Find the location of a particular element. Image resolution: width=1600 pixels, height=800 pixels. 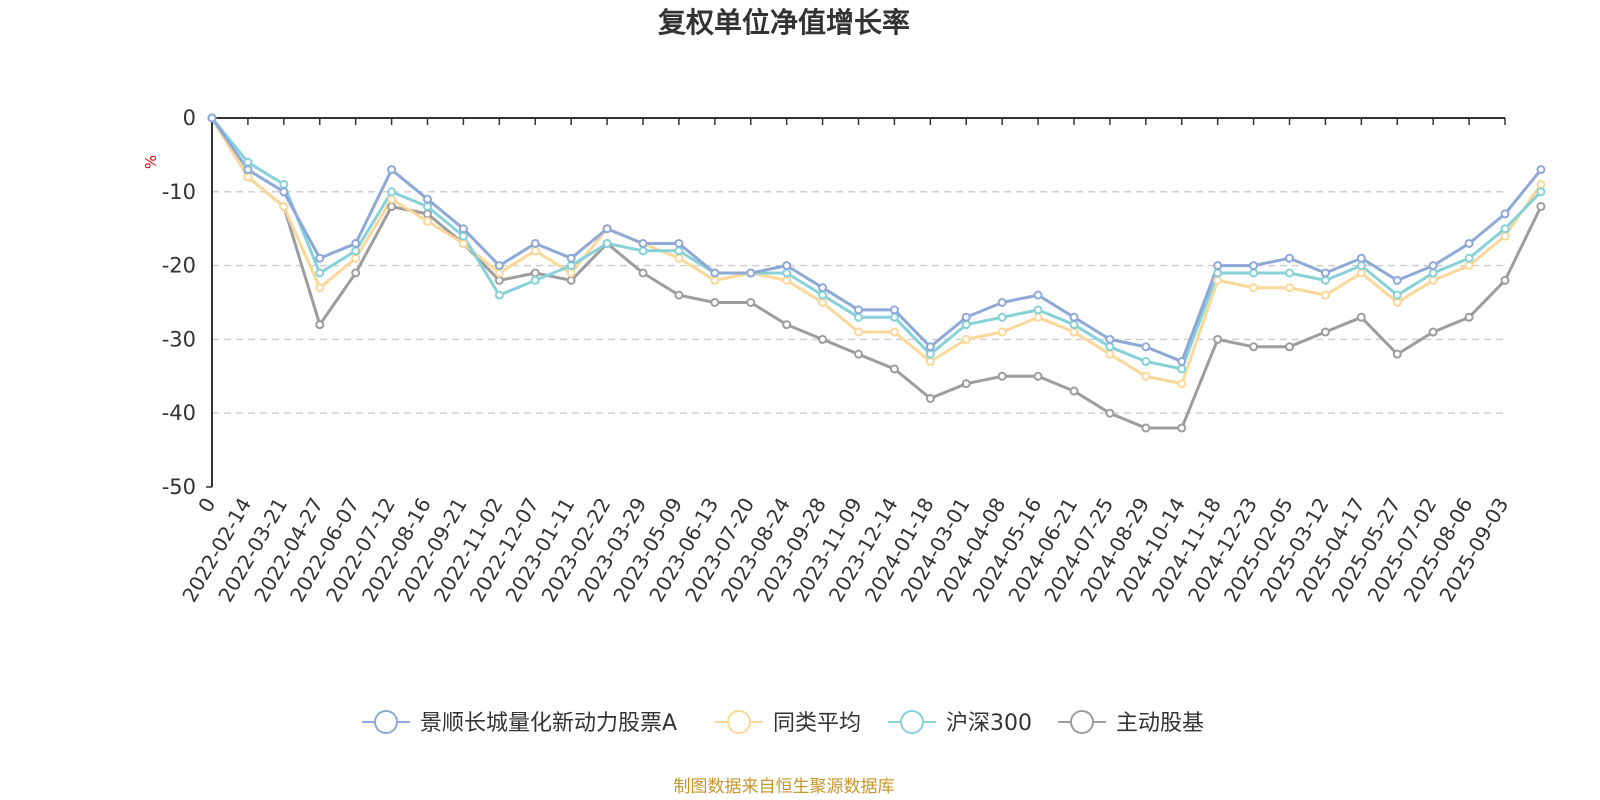

y-tick-label: -50 is located at coordinates (179, 487).